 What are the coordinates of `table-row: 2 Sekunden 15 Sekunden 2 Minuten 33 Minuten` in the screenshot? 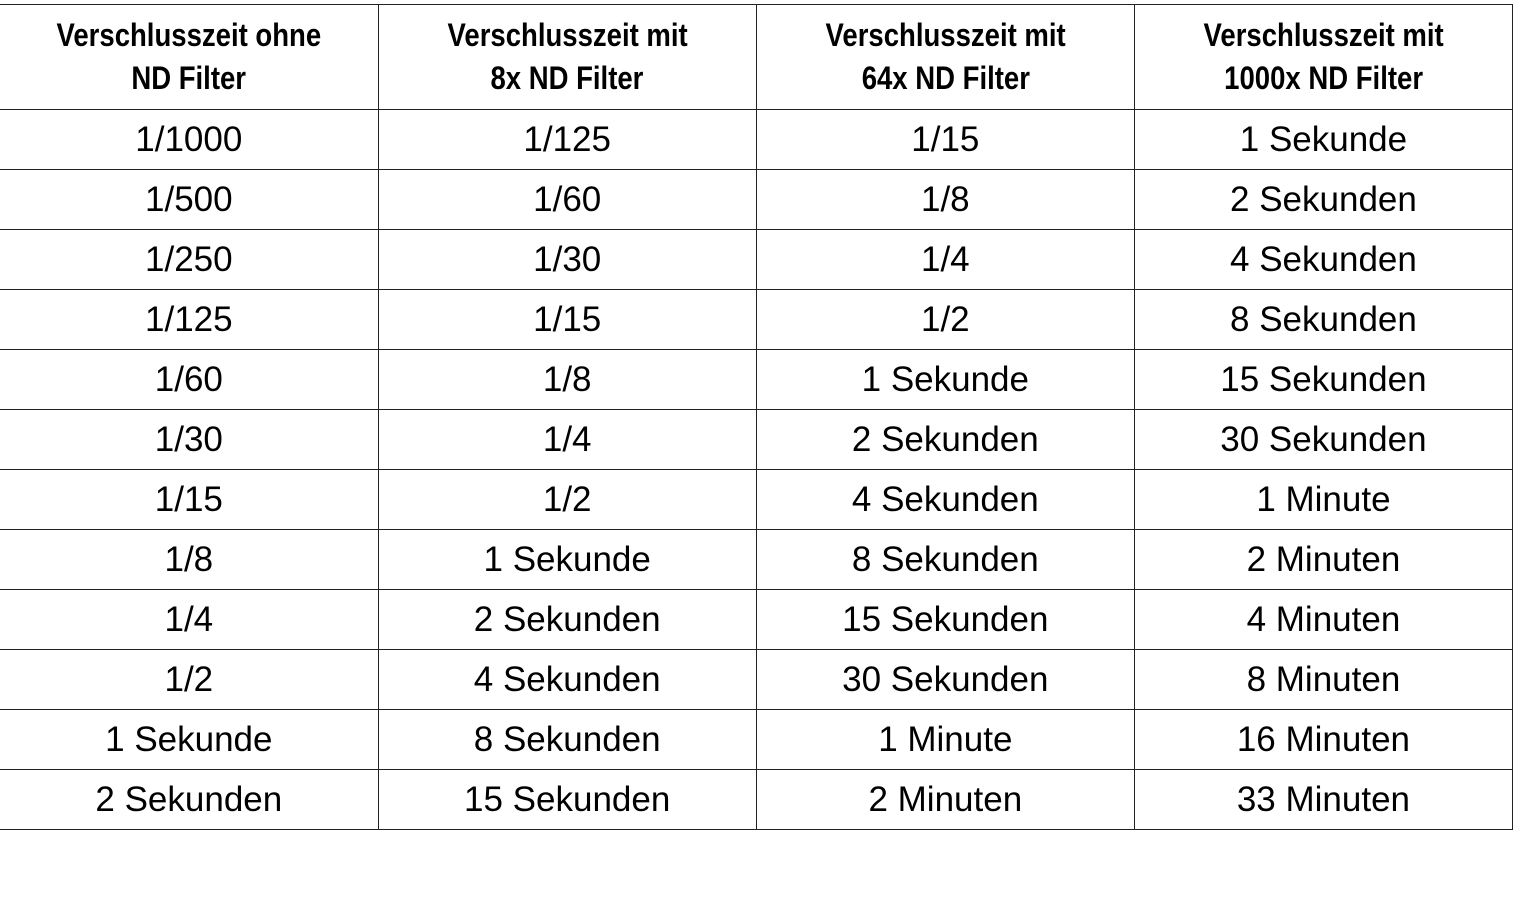 It's located at (756, 799).